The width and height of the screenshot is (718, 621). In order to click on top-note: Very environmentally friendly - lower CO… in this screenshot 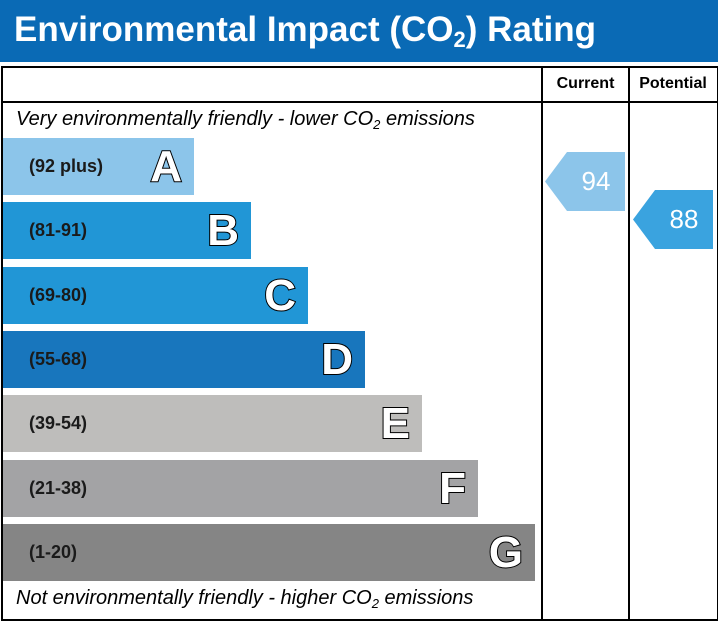, I will do `click(245, 120)`.